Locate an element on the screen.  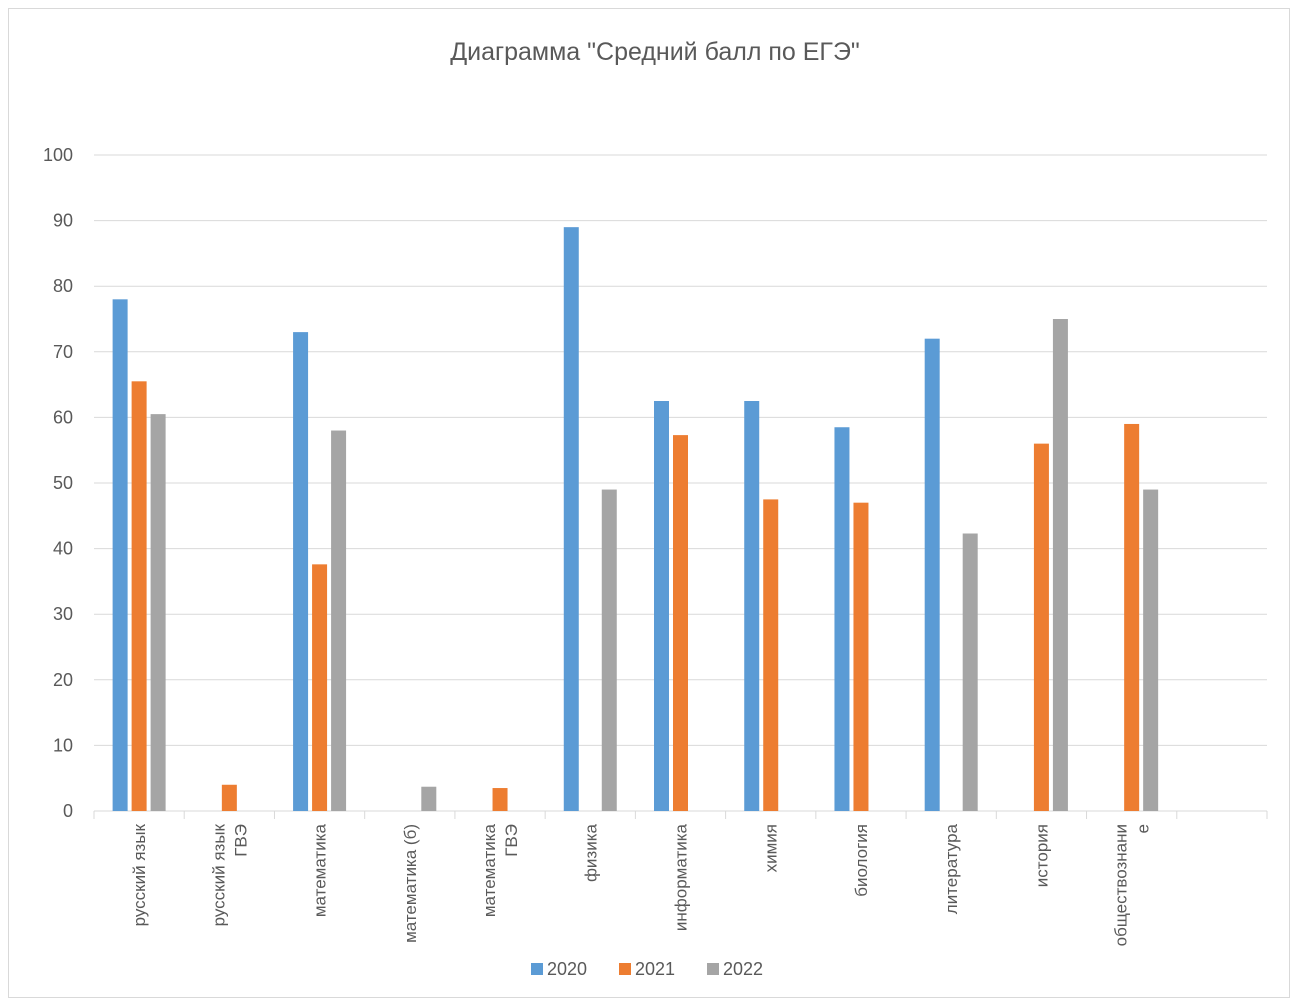
x-tick-label: литература is located at coordinates (951, 868).